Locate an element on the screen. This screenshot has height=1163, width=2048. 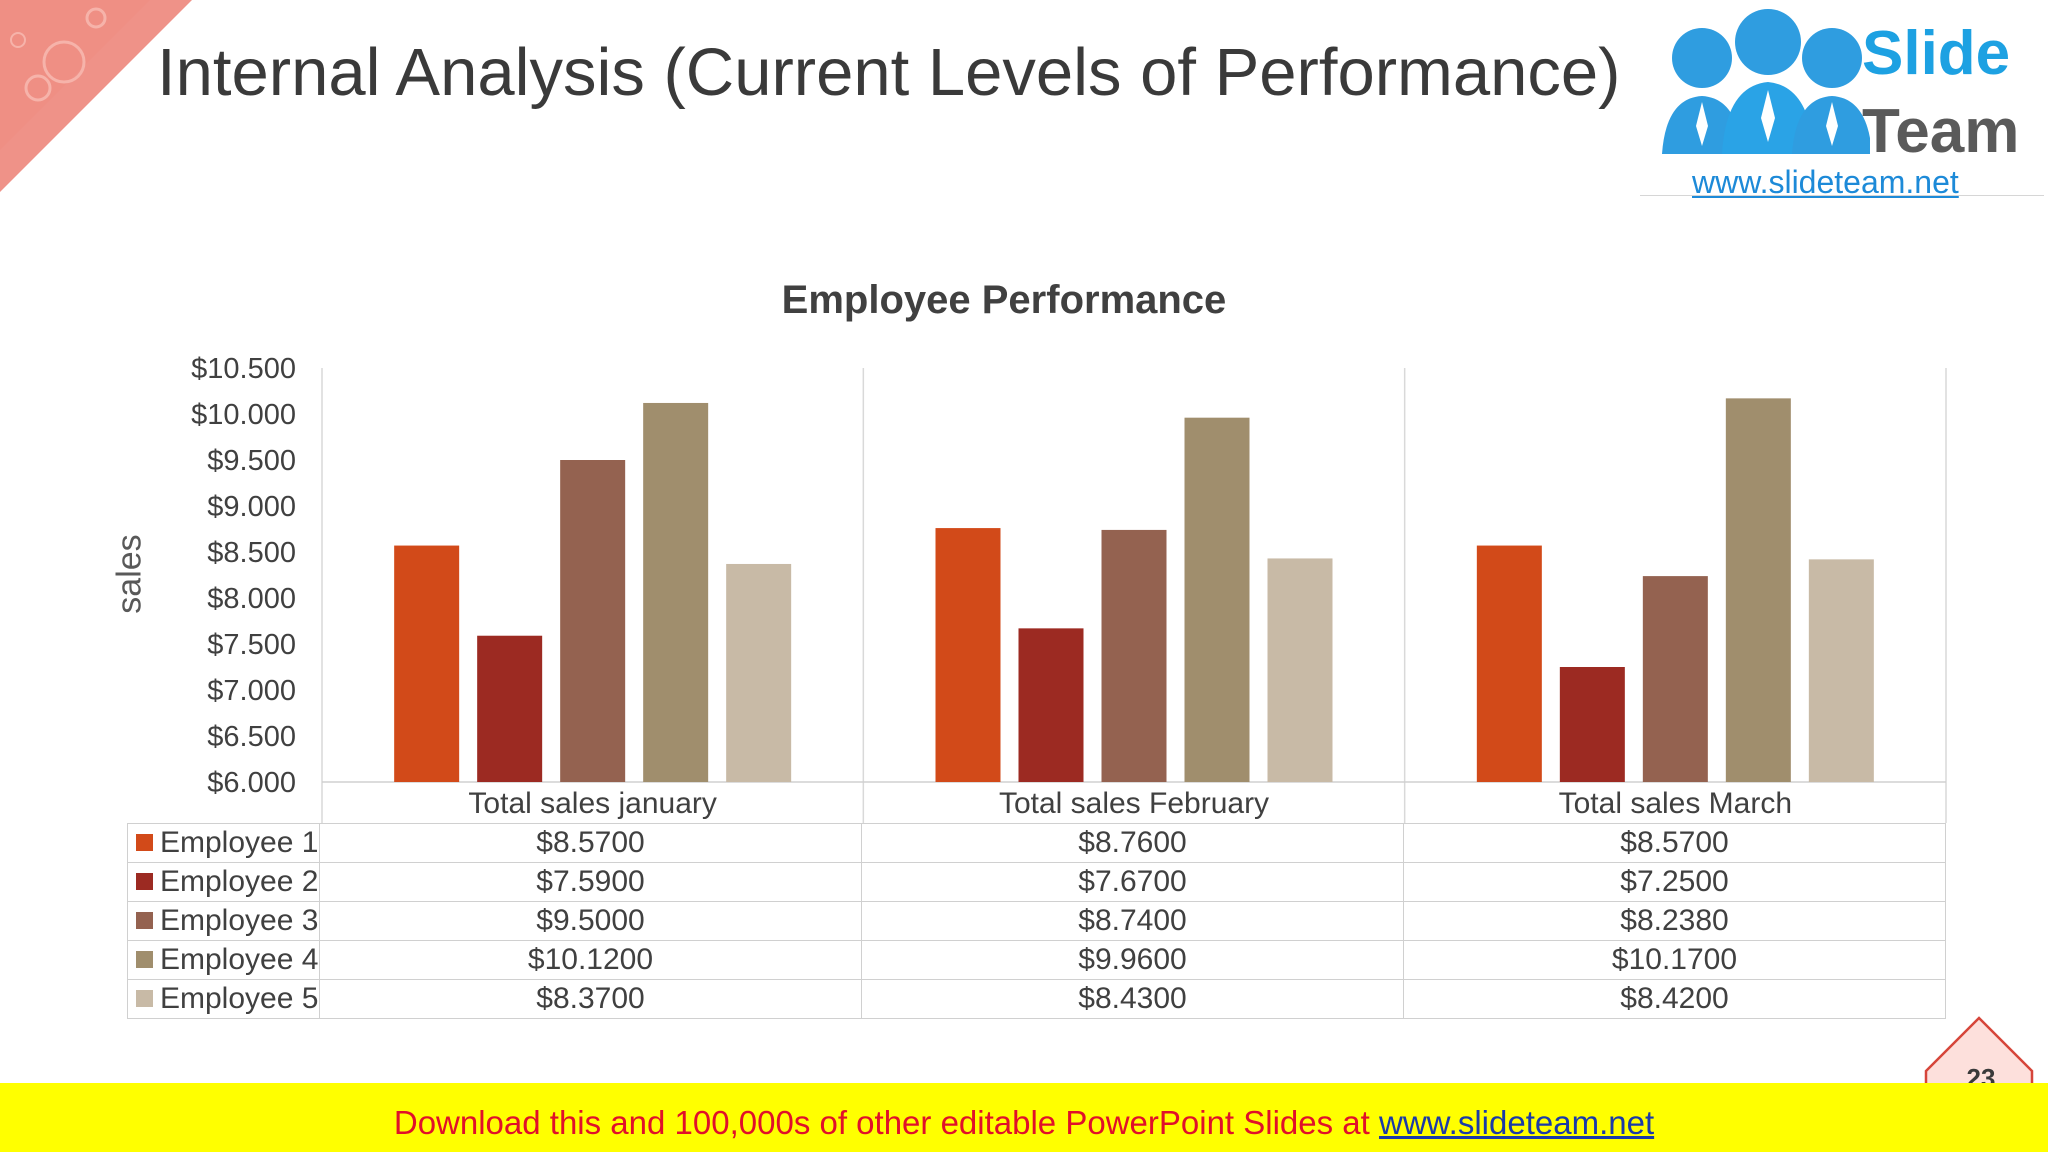
legend-entry: Employee 1 is located at coordinates (223, 843).